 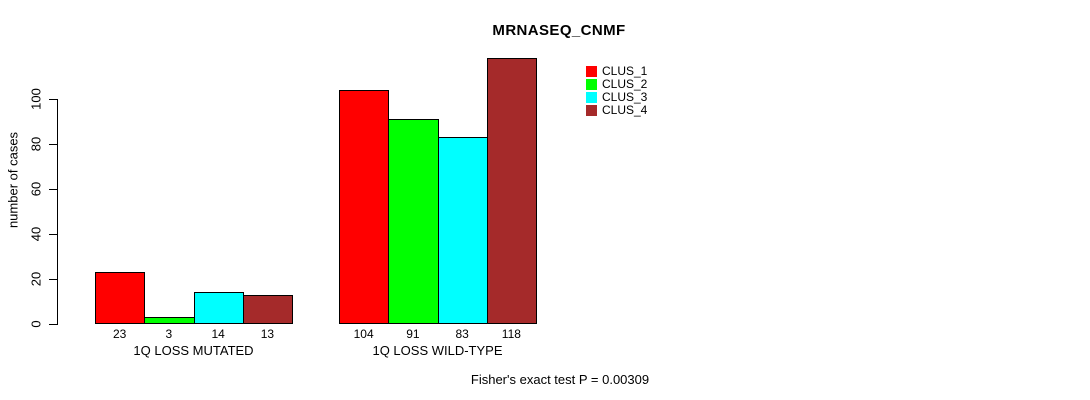 I want to click on y-tick-label: 0, so click(x=36, y=324).